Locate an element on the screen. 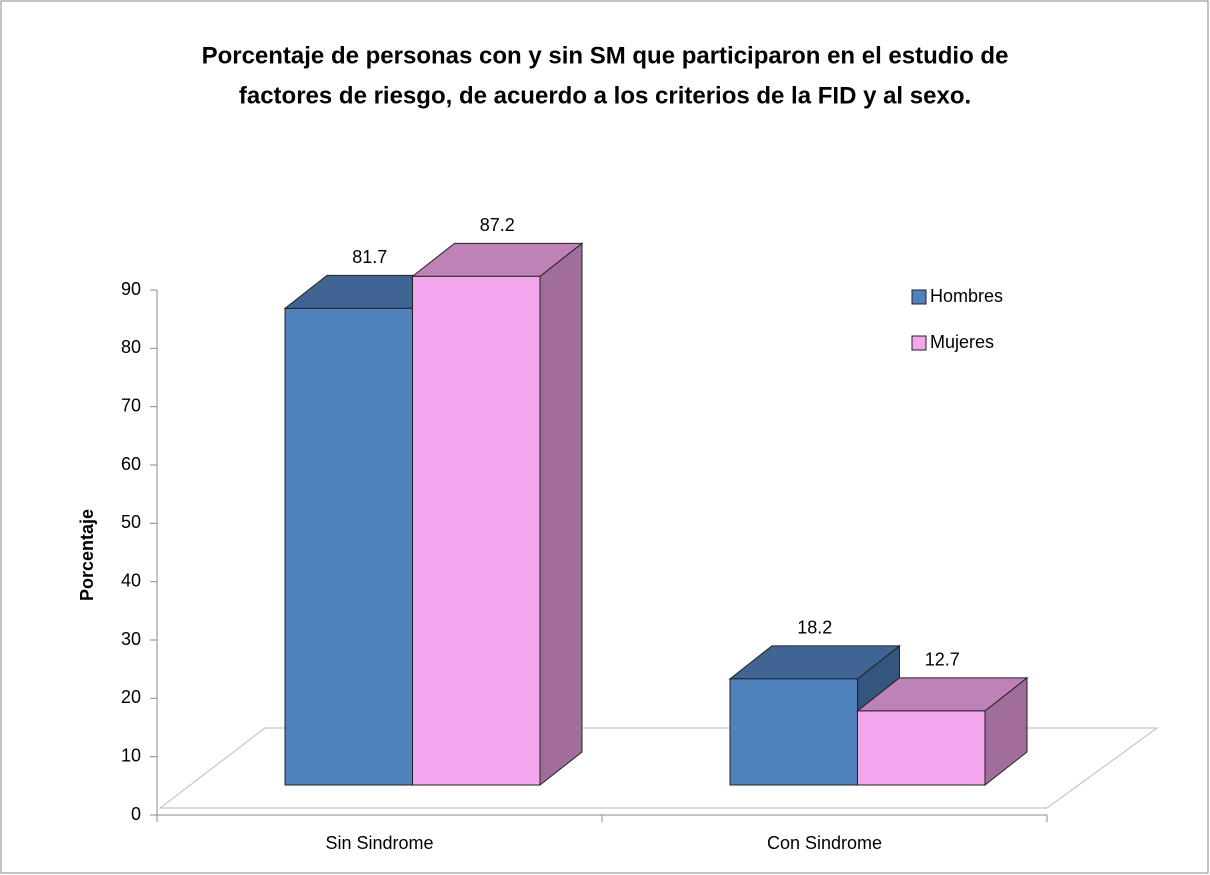 Image resolution: width=1210 pixels, height=875 pixels. y-tick-label: 30 is located at coordinates (131, 639).